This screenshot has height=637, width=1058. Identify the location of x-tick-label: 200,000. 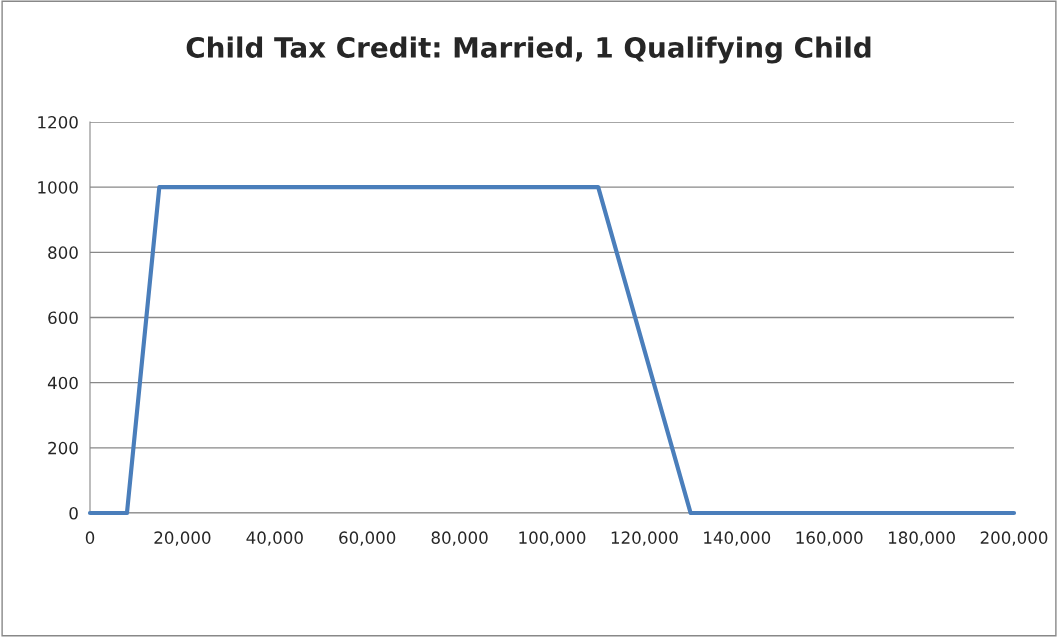
(1014, 538).